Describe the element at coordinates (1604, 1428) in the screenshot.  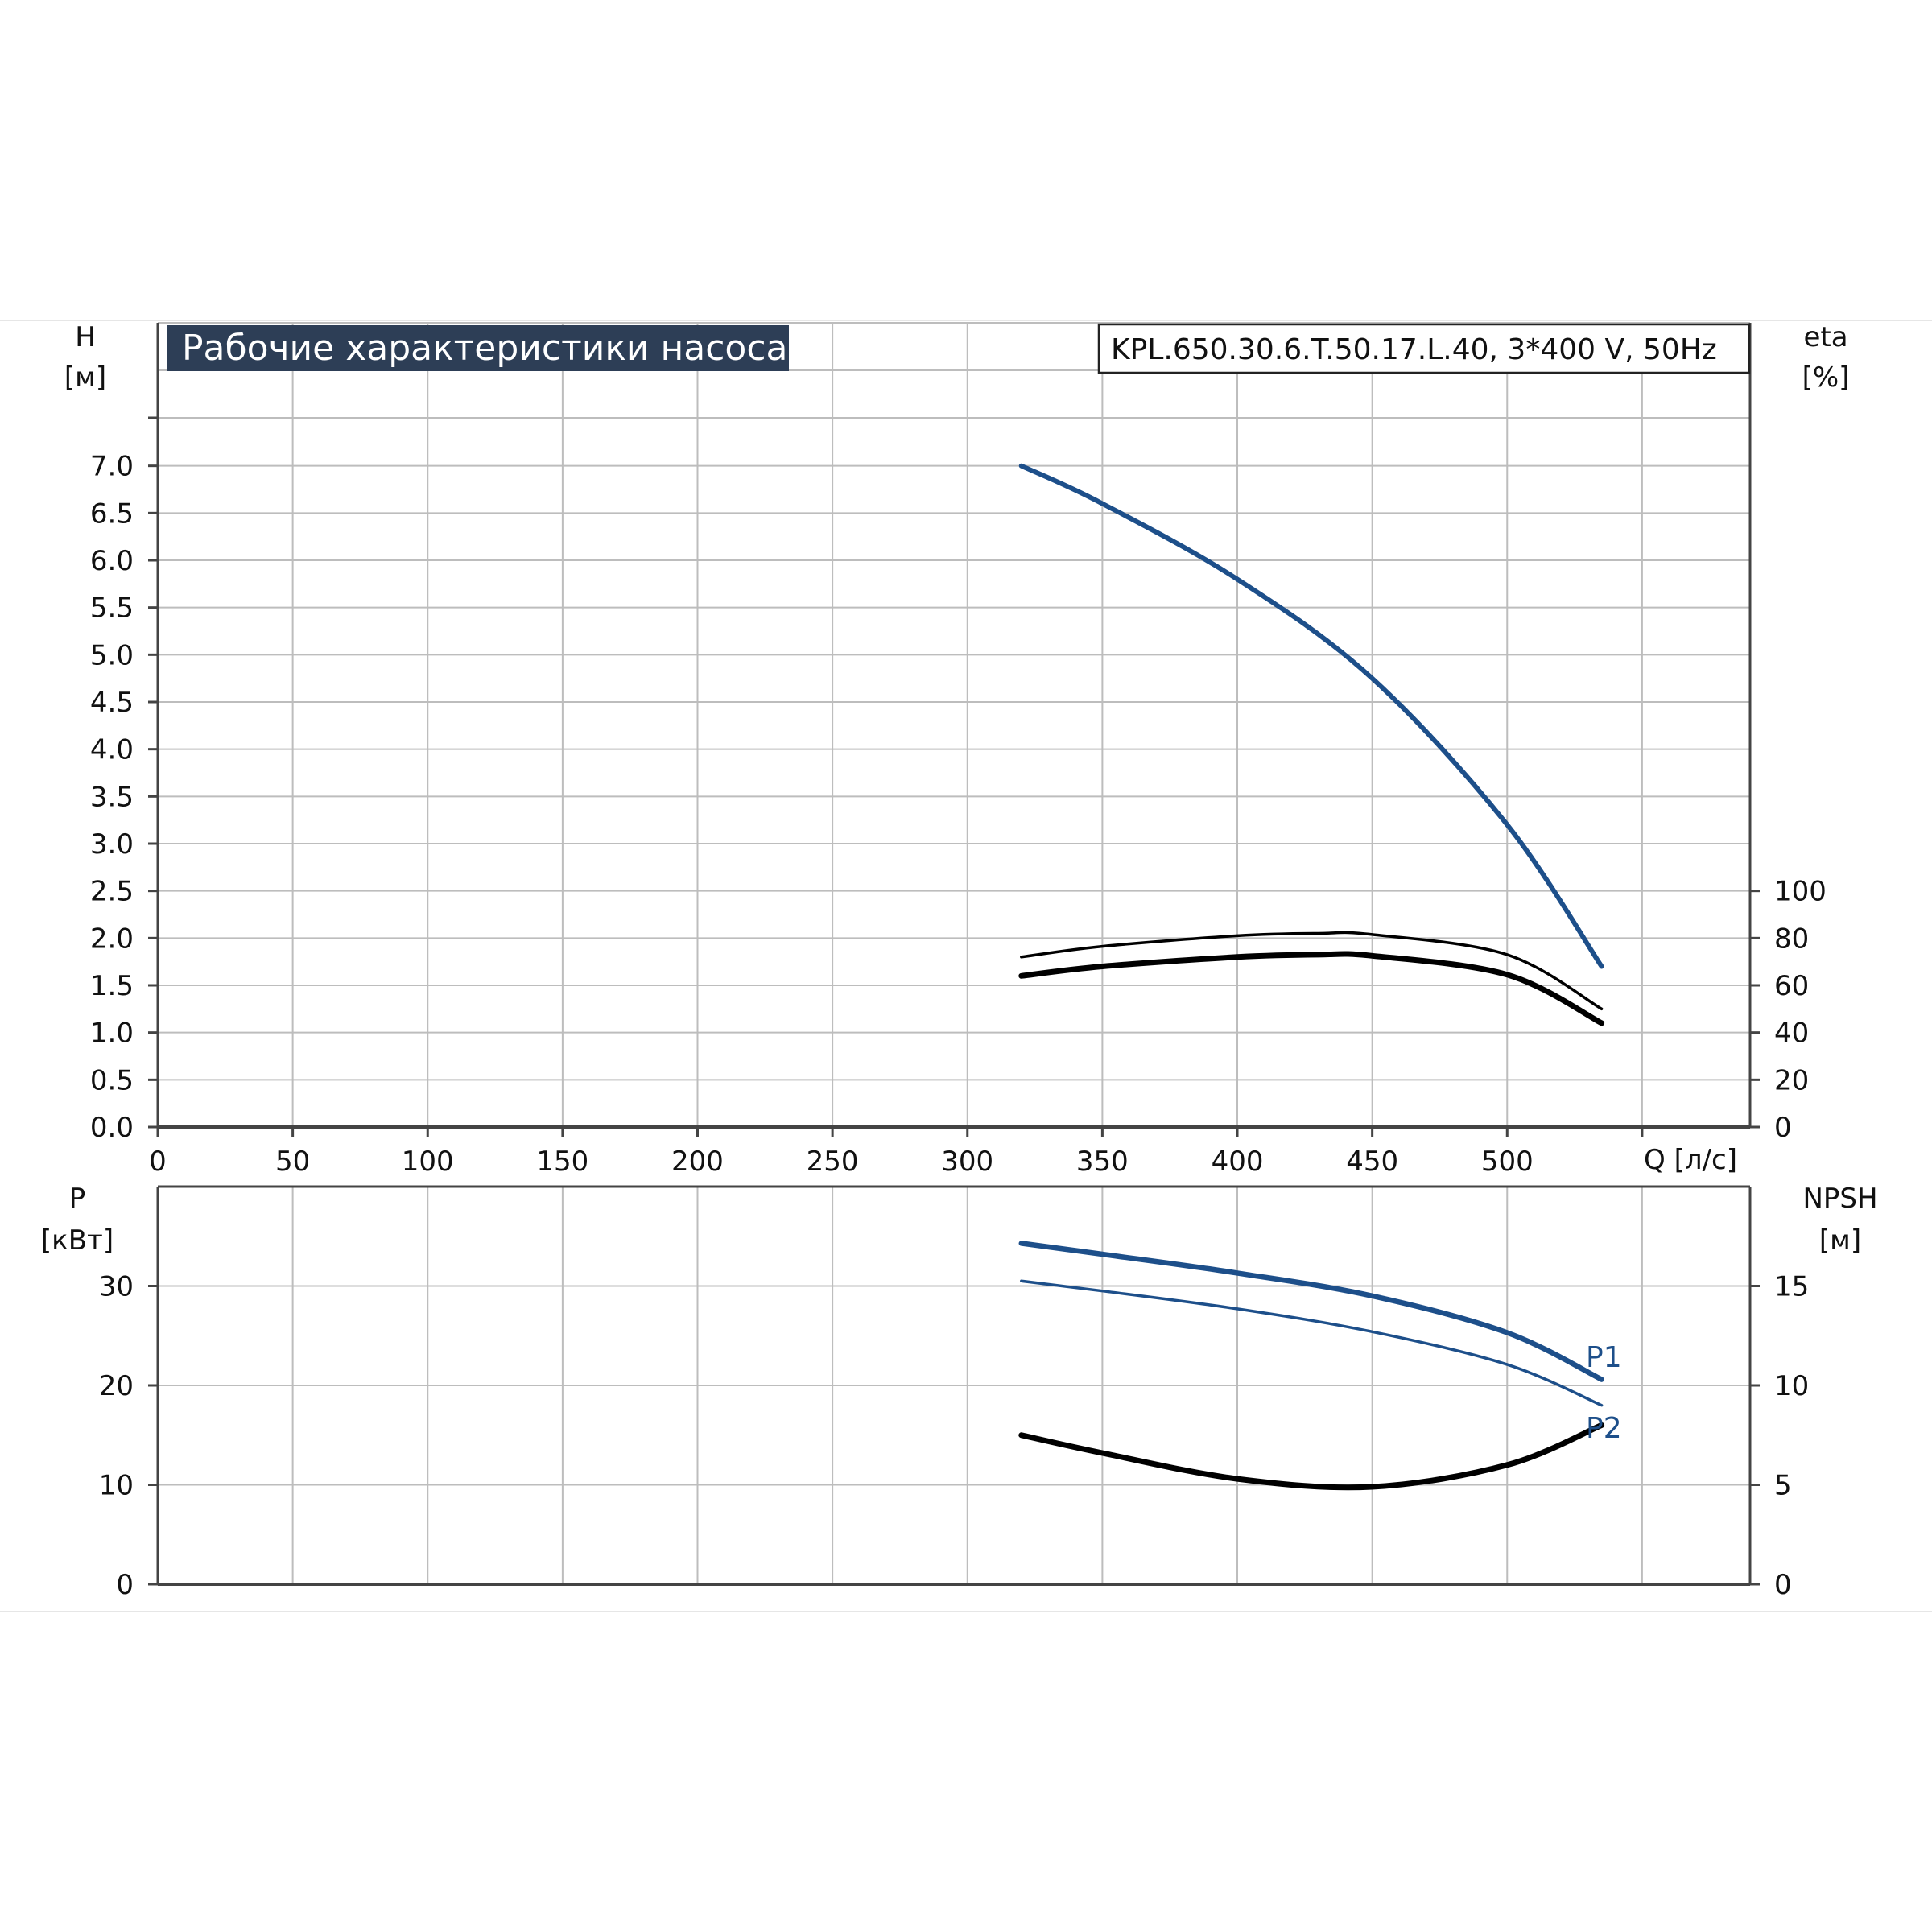
I see `series-label-p2: P2` at that location.